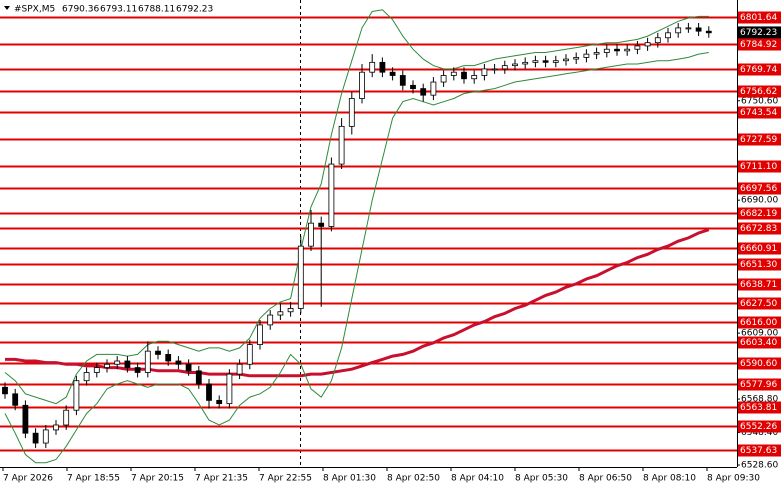  I want to click on x-tick-label: 8 Apr 06:50, so click(605, 479).